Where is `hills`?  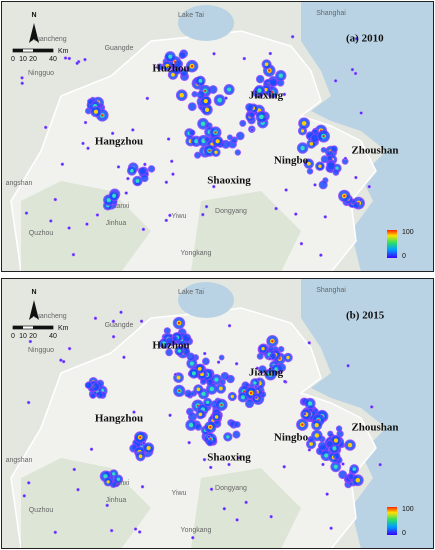 hills is located at coordinates (246, 231).